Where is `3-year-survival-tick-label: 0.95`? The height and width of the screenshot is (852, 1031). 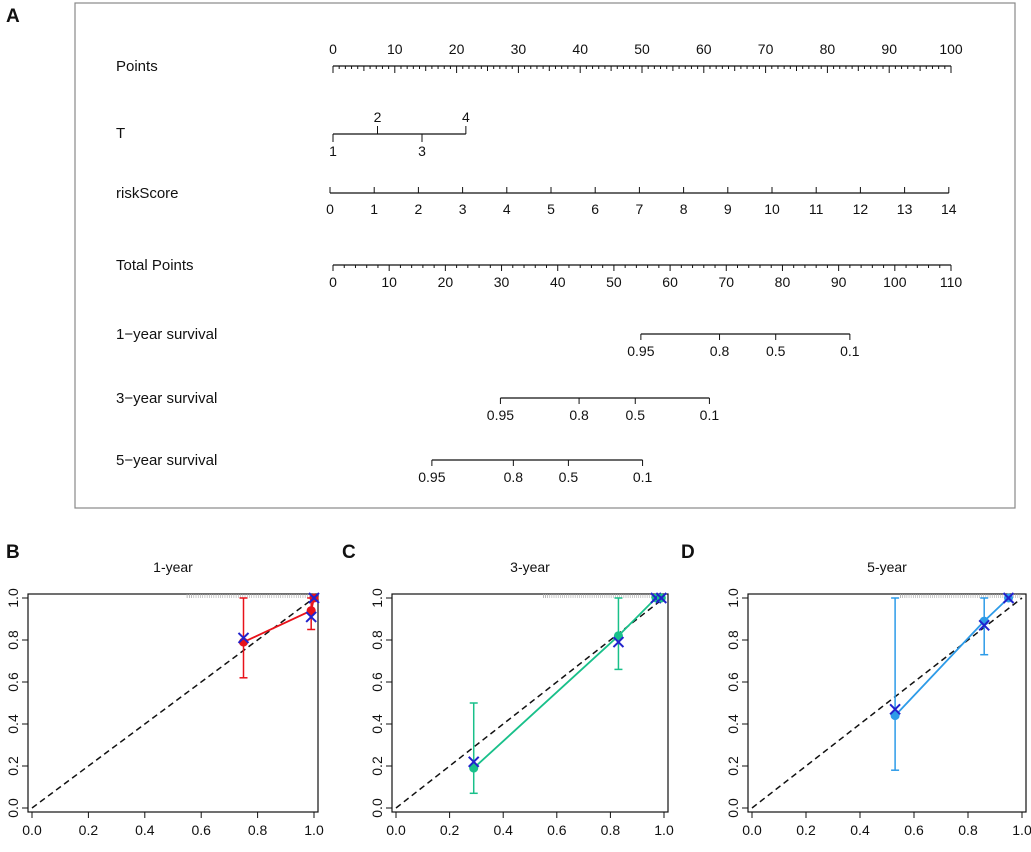 3-year-survival-tick-label: 0.95 is located at coordinates (500, 415).